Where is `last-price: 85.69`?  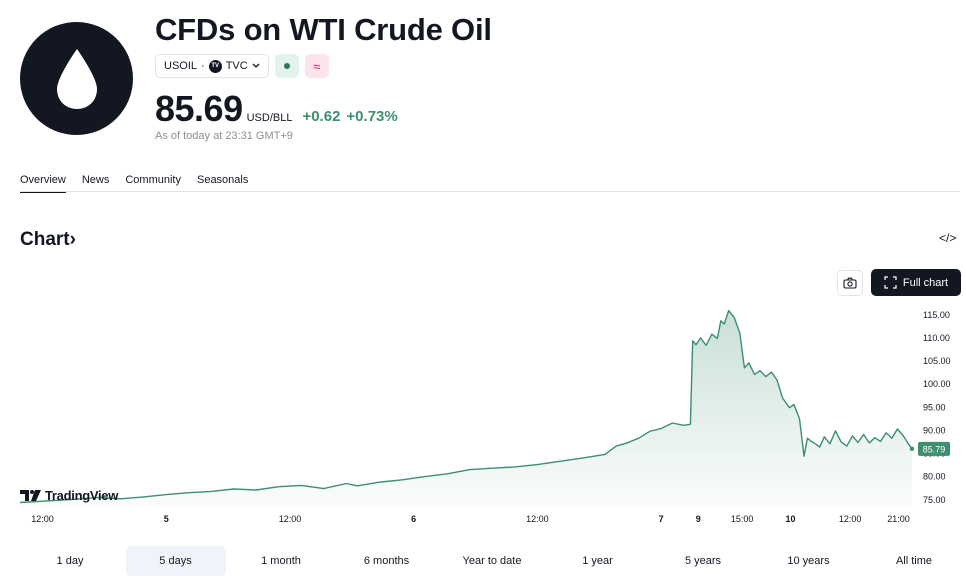 last-price: 85.69 is located at coordinates (199, 108).